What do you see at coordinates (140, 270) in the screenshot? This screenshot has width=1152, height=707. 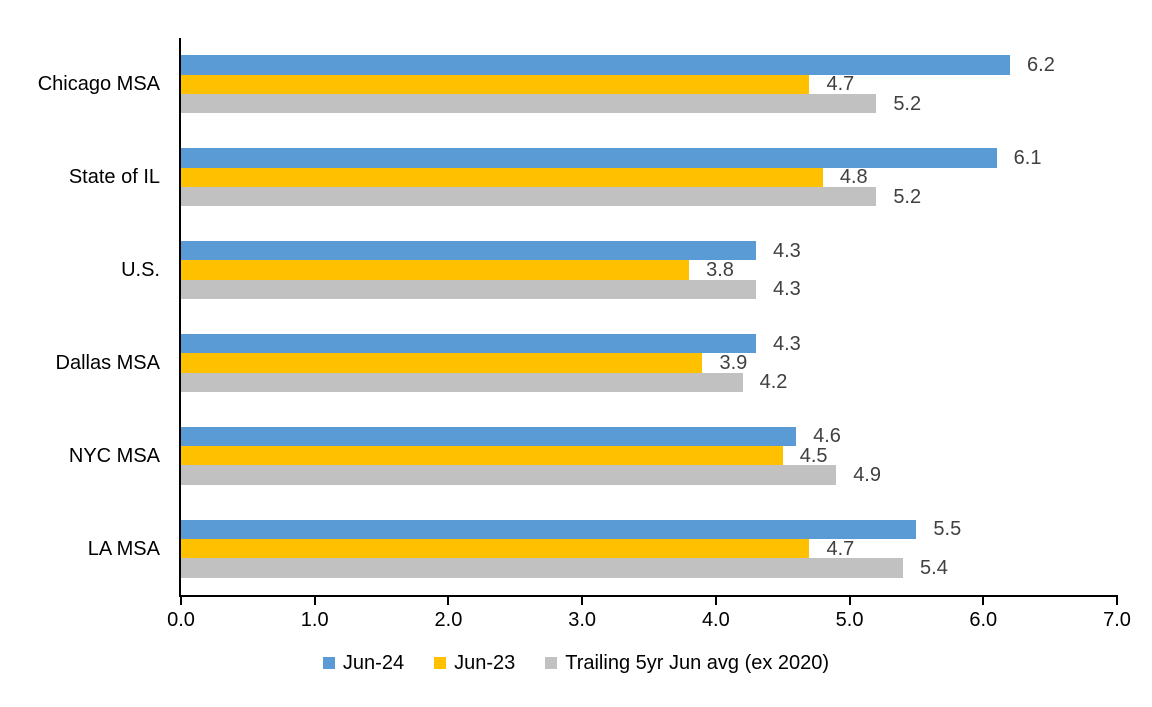 I see `category-label: U.S.` at bounding box center [140, 270].